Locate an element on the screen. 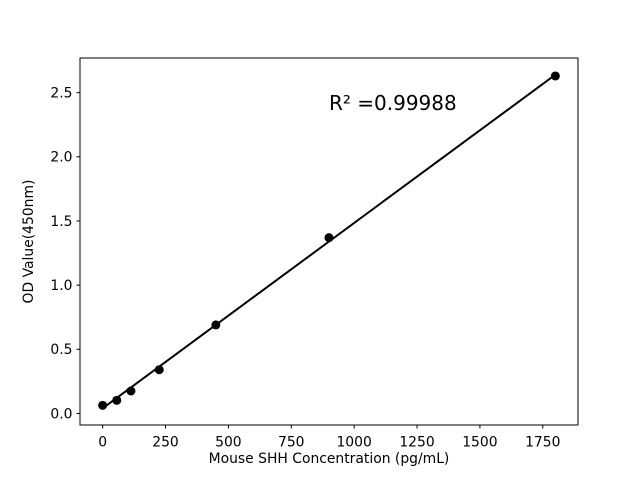  x-tick-label: 1250 is located at coordinates (416, 443).